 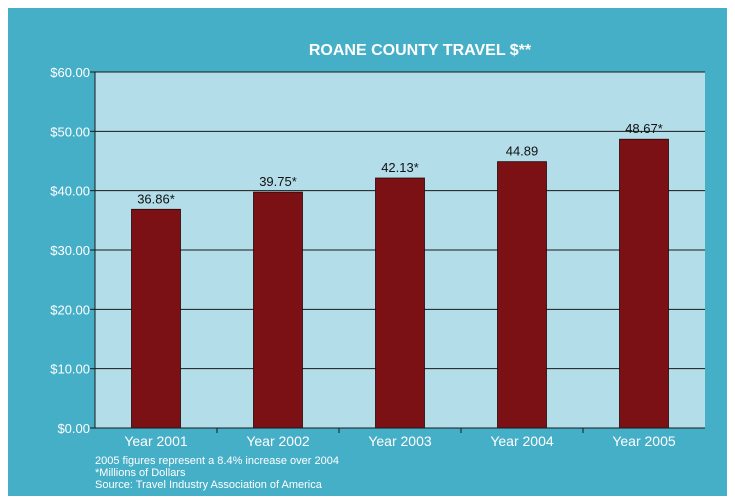 What do you see at coordinates (70, 309) in the screenshot?
I see `y-tick-label: $20.00` at bounding box center [70, 309].